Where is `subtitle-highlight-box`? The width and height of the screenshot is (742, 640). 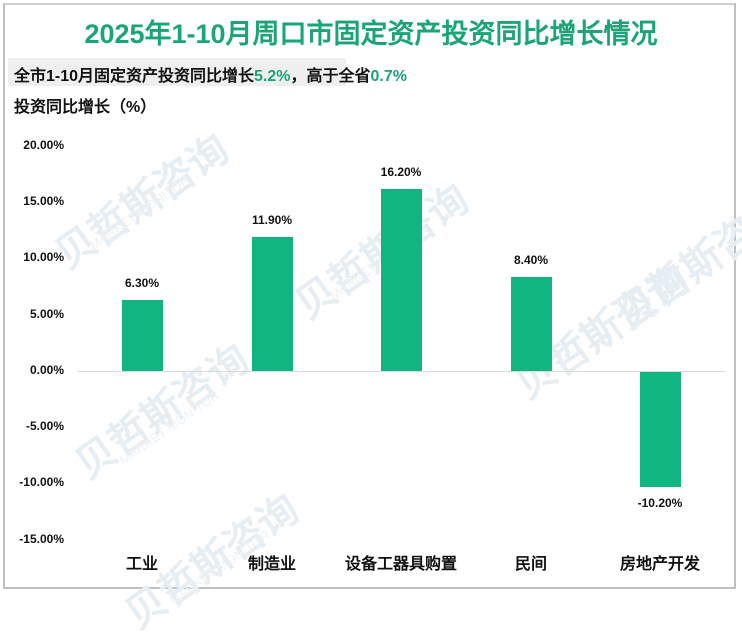 subtitle-highlight-box is located at coordinates (177, 72).